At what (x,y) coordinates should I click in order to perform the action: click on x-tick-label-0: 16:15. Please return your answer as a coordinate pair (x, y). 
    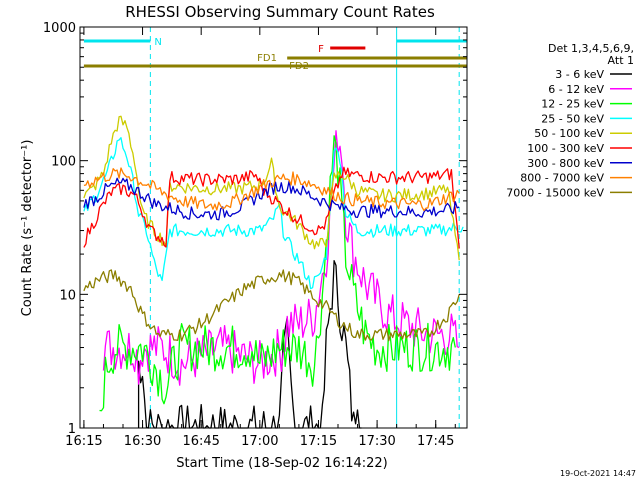
    Looking at the image, I should click on (83, 441).